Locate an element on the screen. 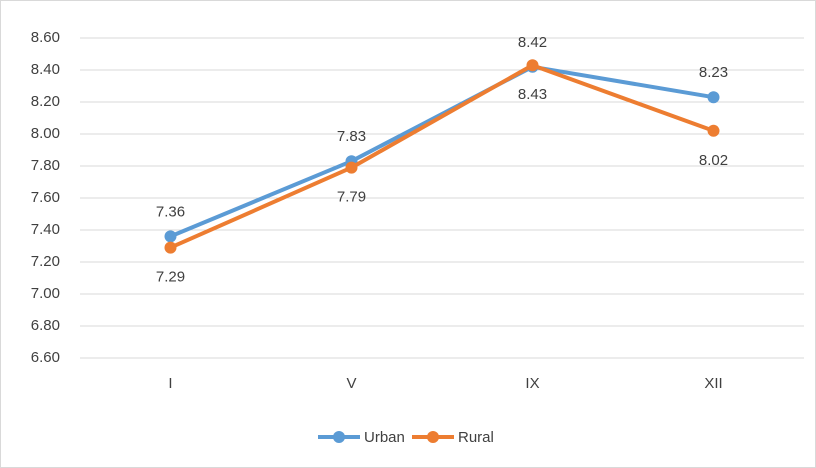 This screenshot has height=468, width=816. legend-label: Rural is located at coordinates (476, 437).